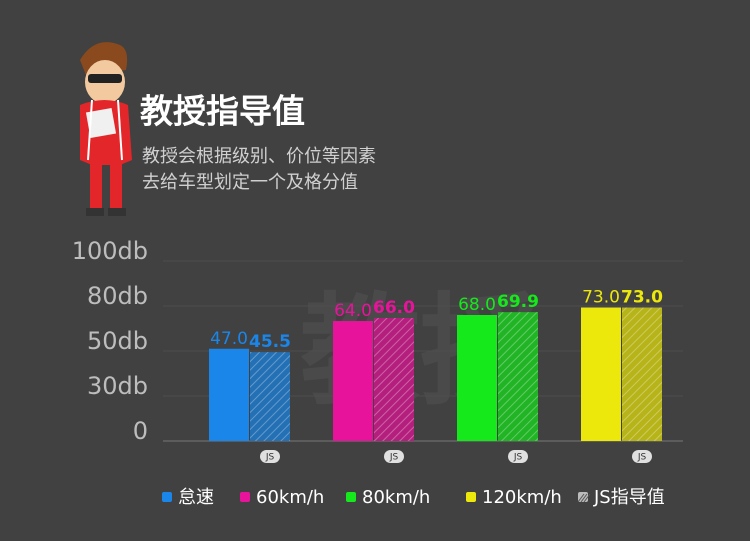  What do you see at coordinates (117, 341) in the screenshot?
I see `y-tick-label: 50db` at bounding box center [117, 341].